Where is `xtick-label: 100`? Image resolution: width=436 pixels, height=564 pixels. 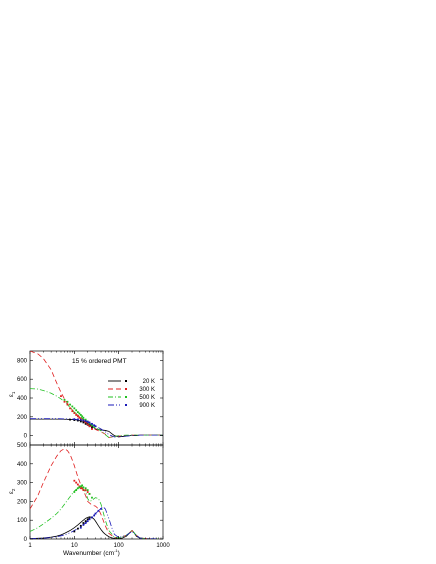 xtick-label: 100 is located at coordinates (119, 546).